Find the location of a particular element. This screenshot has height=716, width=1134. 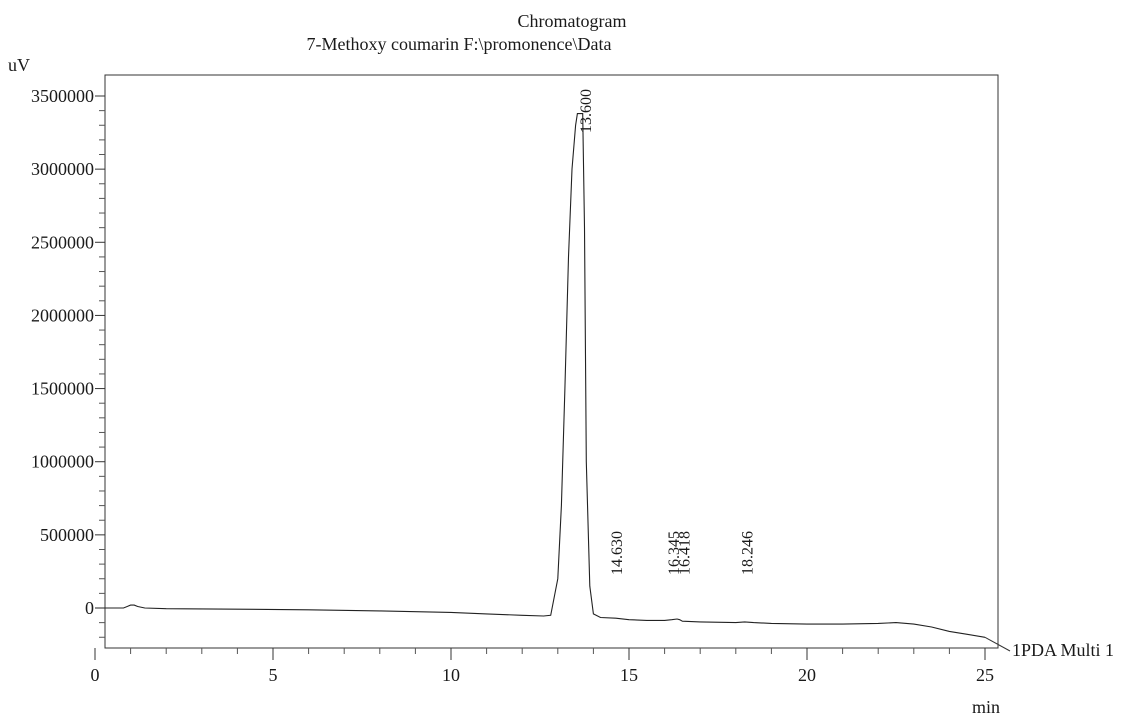

x-tick-label: 15 is located at coordinates (629, 675).